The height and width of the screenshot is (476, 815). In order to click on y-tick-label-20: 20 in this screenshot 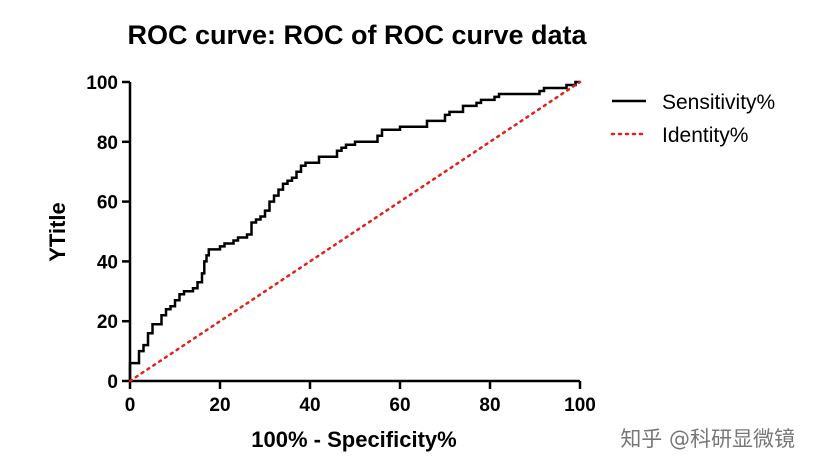, I will do `click(107, 322)`.